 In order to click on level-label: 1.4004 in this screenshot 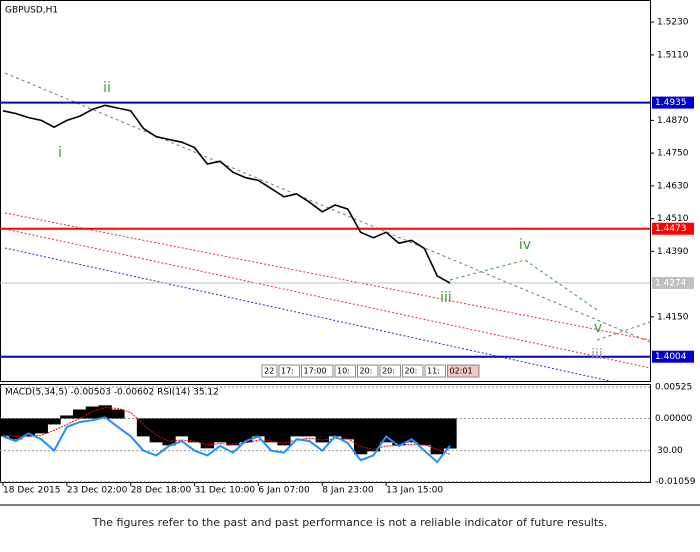, I will do `click(671, 357)`.